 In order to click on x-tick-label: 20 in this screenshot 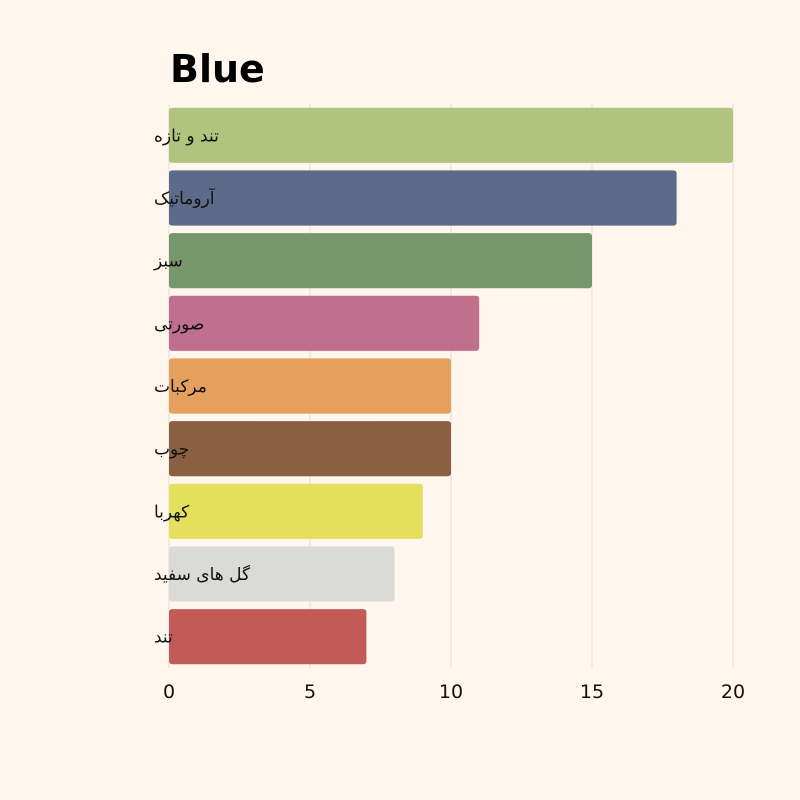, I will do `click(733, 692)`.